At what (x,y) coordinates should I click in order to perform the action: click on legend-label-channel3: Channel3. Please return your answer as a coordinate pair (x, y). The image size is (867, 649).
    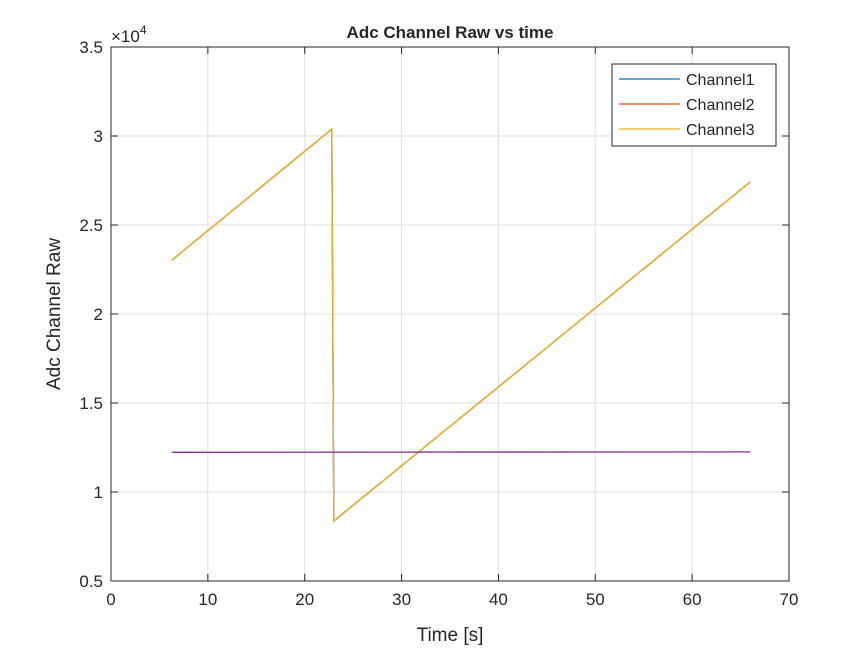
    Looking at the image, I should click on (720, 130).